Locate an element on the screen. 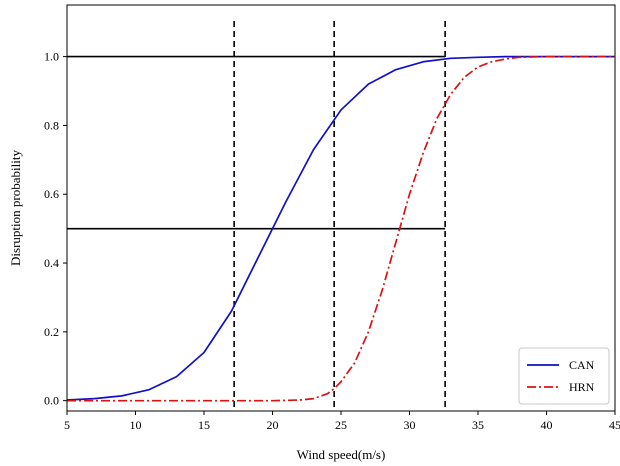  x-tick-label: 35 is located at coordinates (478, 425).